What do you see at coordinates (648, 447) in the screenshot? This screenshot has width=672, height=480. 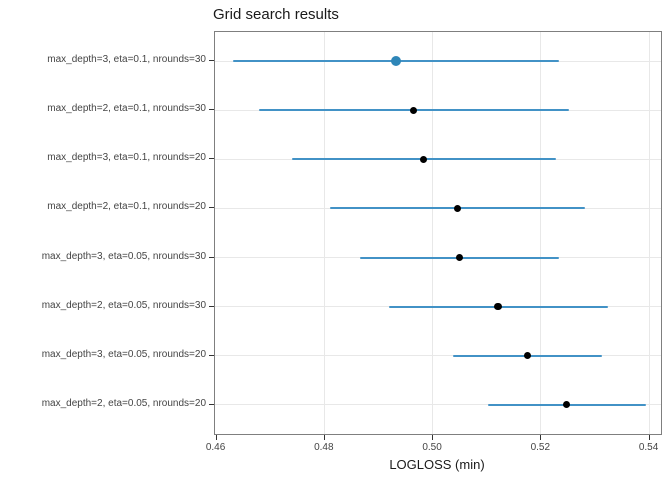 I see `x-axis-tick-label: 0.54` at bounding box center [648, 447].